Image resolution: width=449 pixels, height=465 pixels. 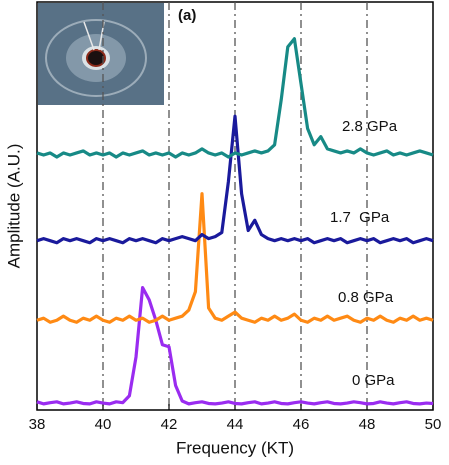 What do you see at coordinates (101, 54) in the screenshot?
I see `inset-photo` at bounding box center [101, 54].